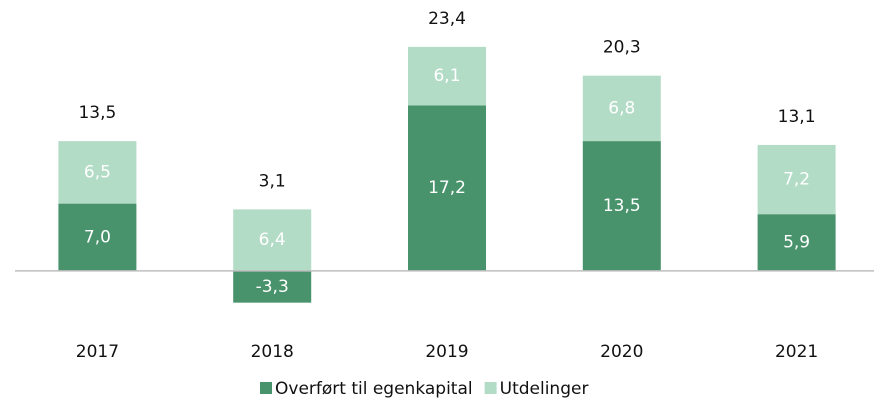 Image resolution: width=874 pixels, height=401 pixels. I want to click on data-label: 6,1, so click(446, 76).